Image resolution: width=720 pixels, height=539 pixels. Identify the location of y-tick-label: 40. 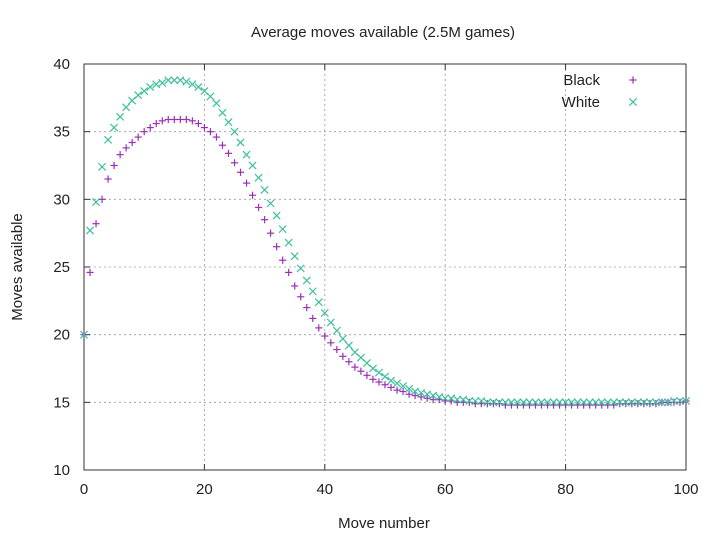
(61, 64).